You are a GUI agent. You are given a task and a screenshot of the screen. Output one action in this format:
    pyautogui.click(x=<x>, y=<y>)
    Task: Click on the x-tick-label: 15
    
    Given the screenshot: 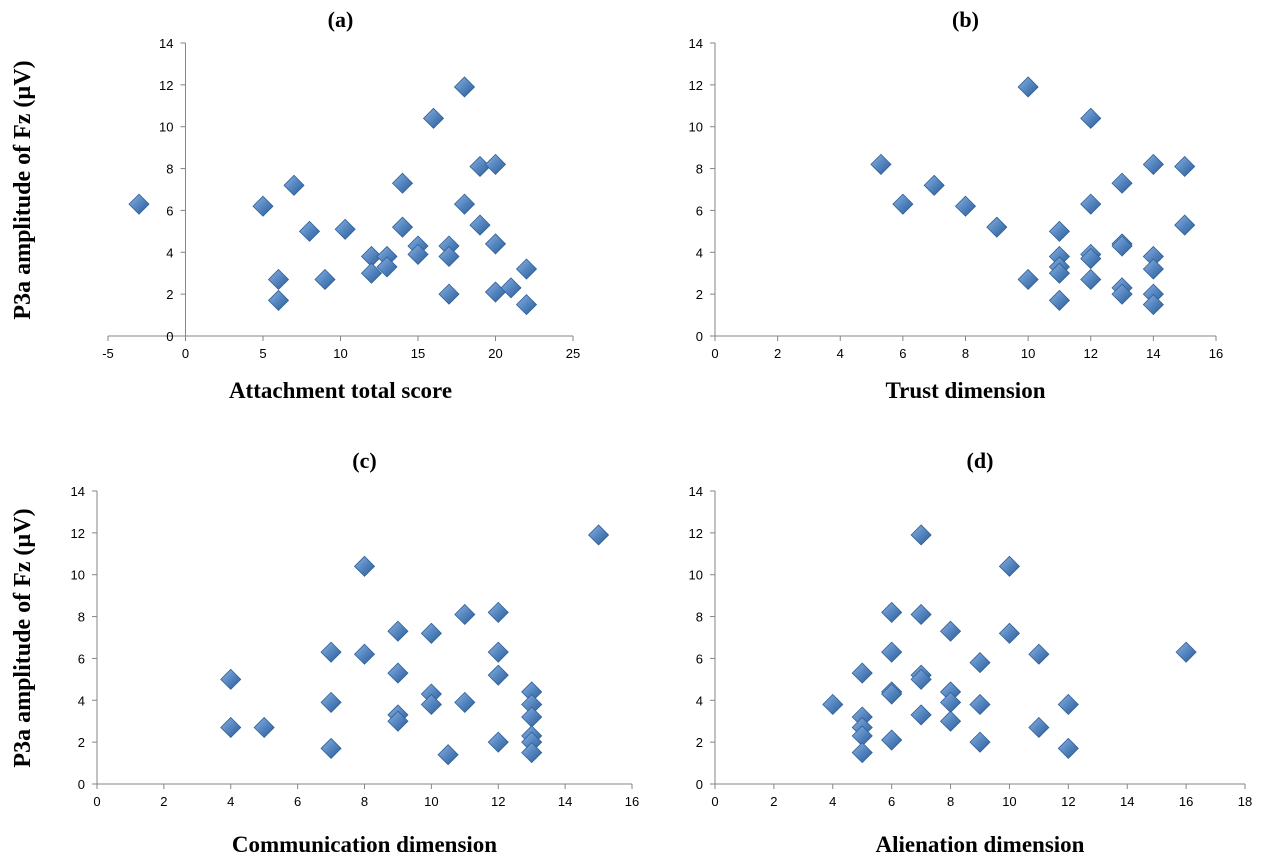 What is the action you would take?
    pyautogui.click(x=418, y=353)
    